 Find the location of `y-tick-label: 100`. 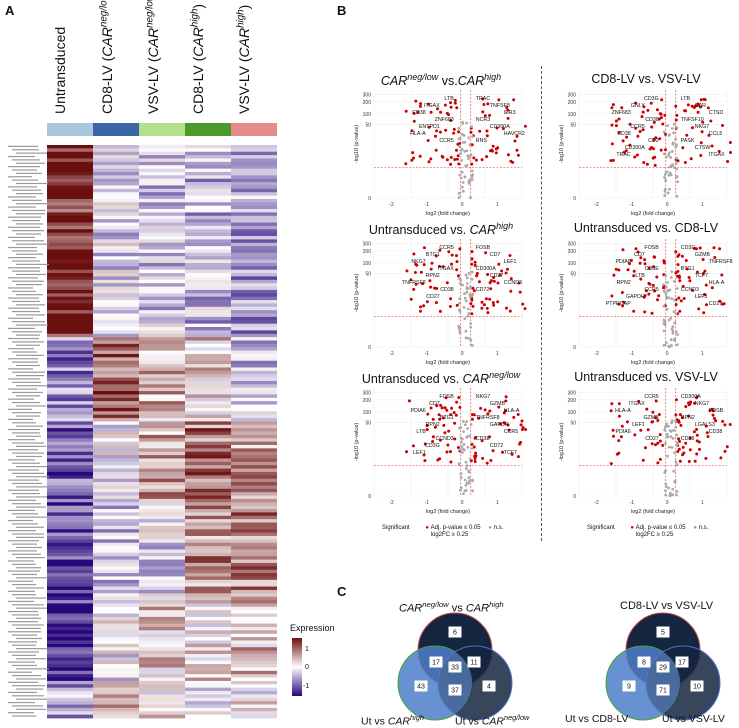

y-tick-label: 100 is located at coordinates (367, 264).